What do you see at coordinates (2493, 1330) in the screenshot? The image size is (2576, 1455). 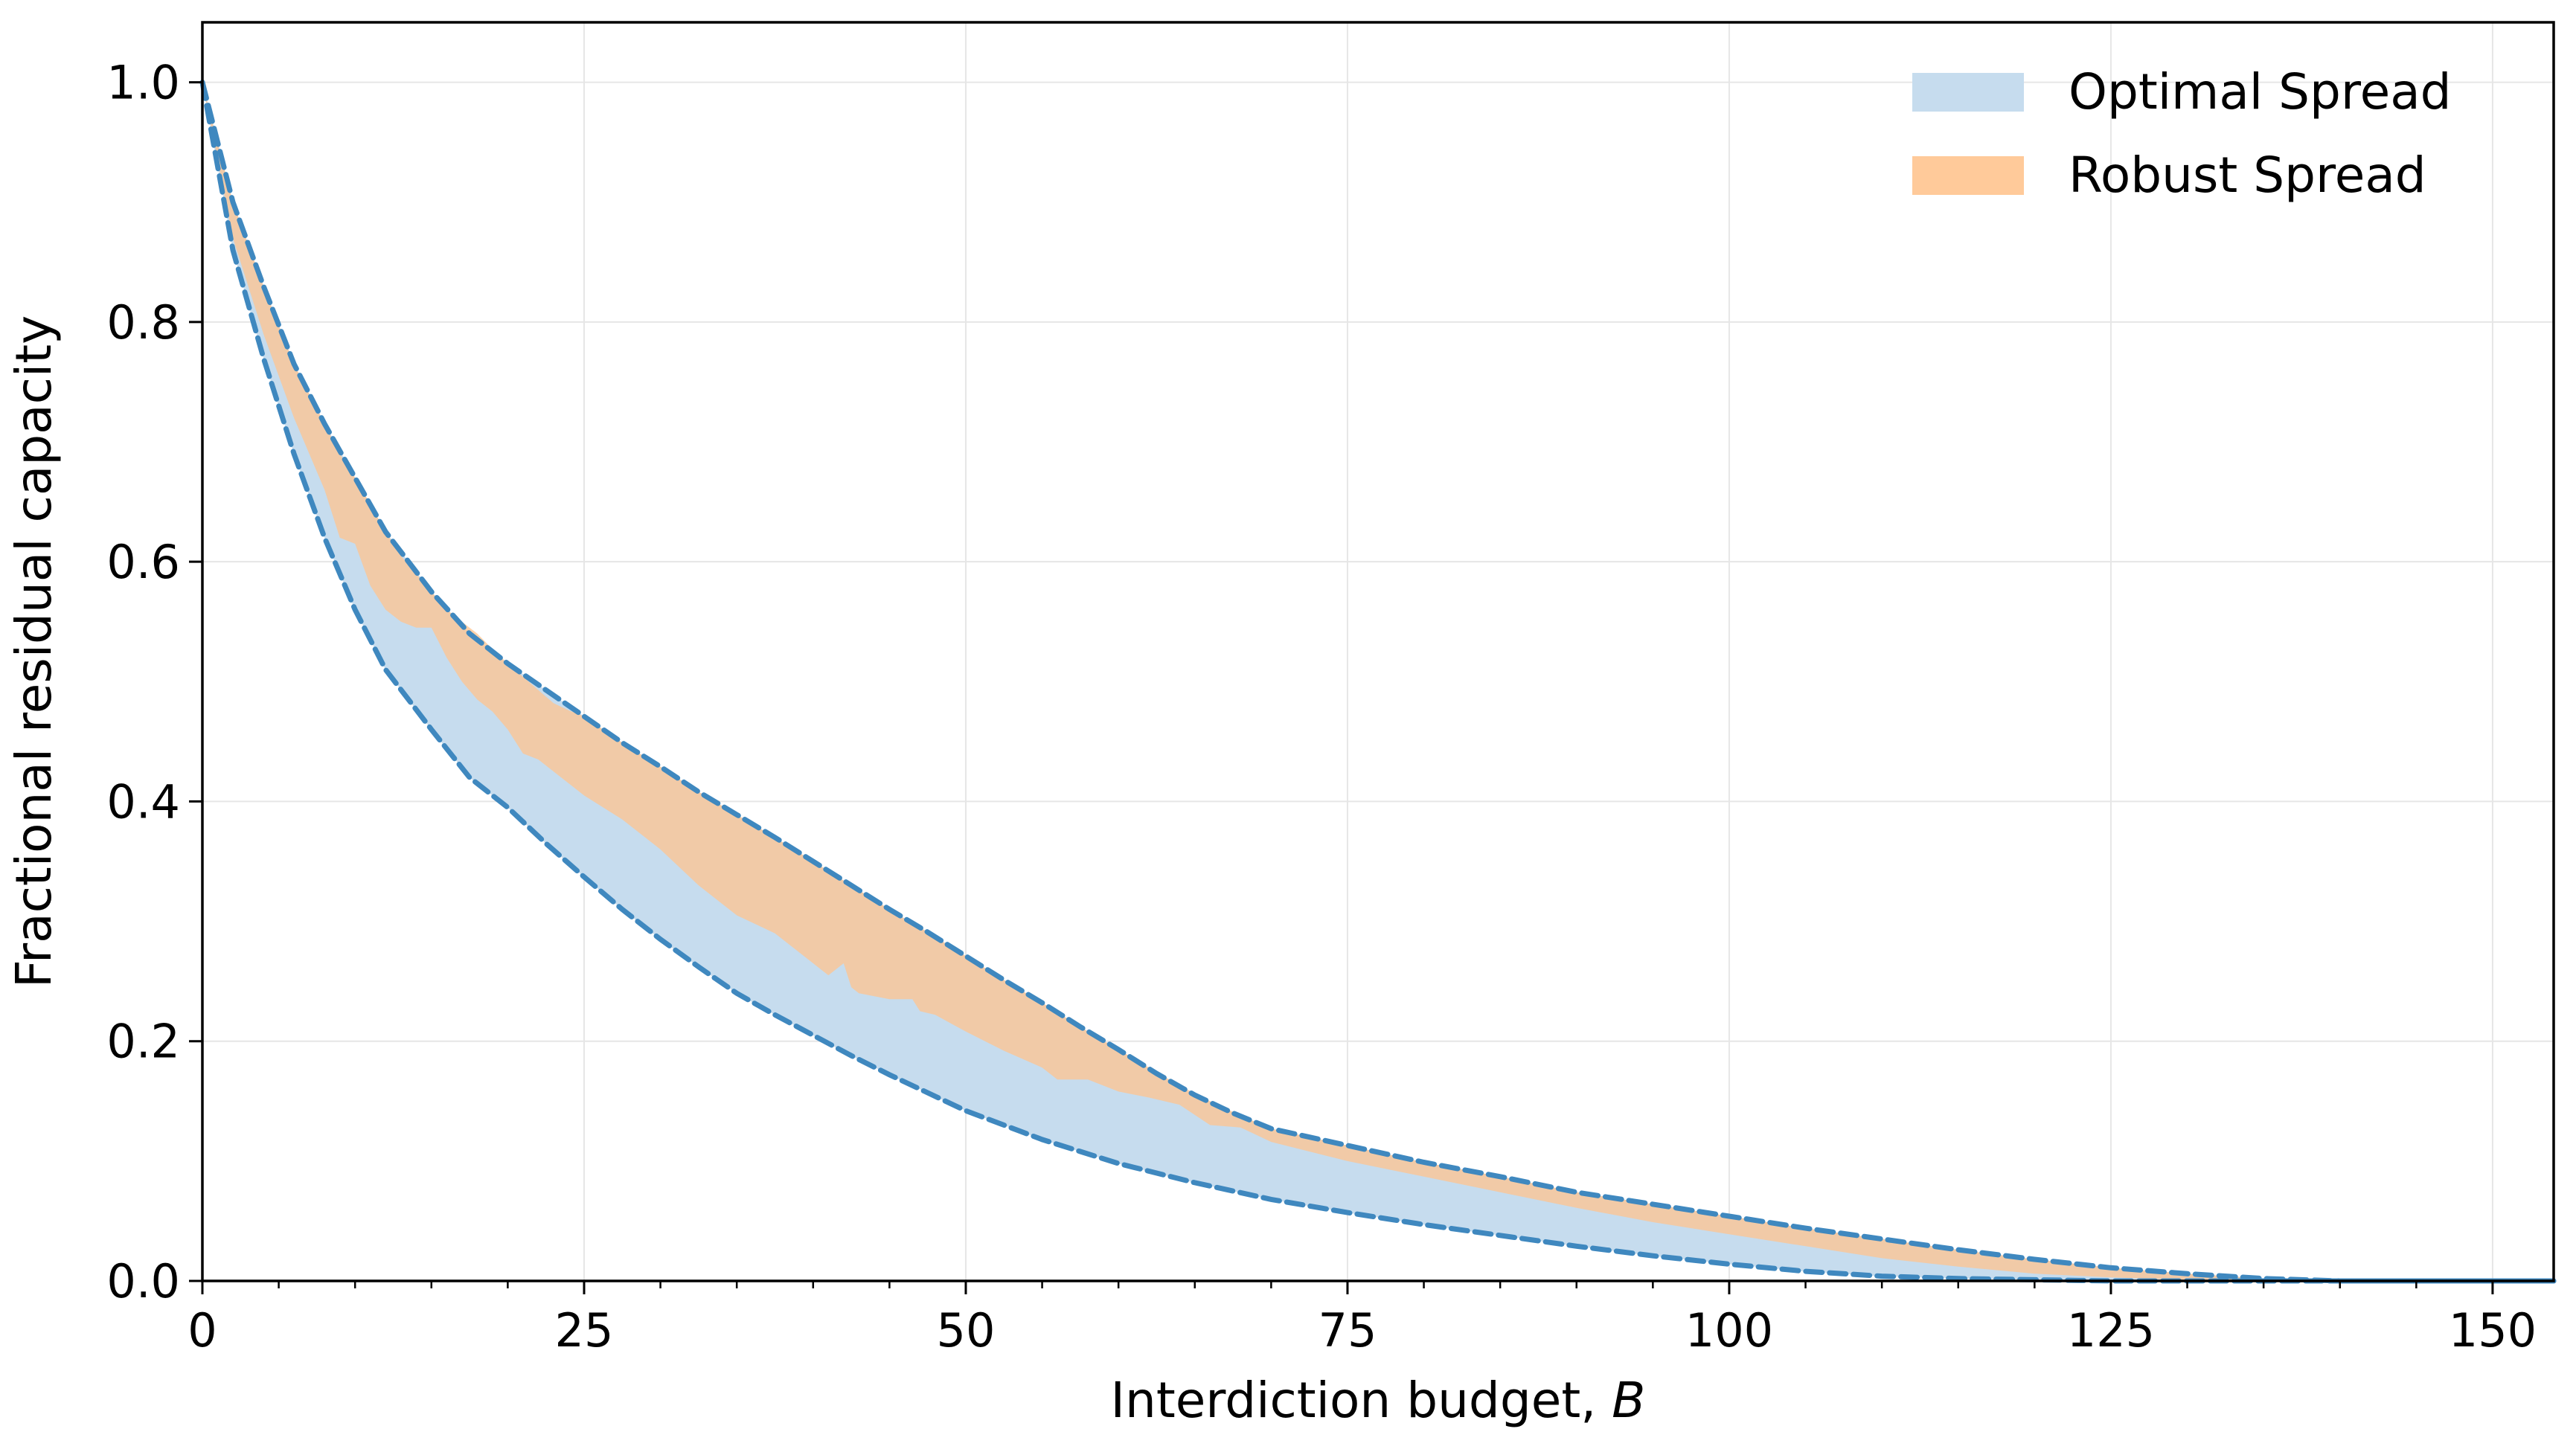 I see `x-tick-label: 150` at bounding box center [2493, 1330].